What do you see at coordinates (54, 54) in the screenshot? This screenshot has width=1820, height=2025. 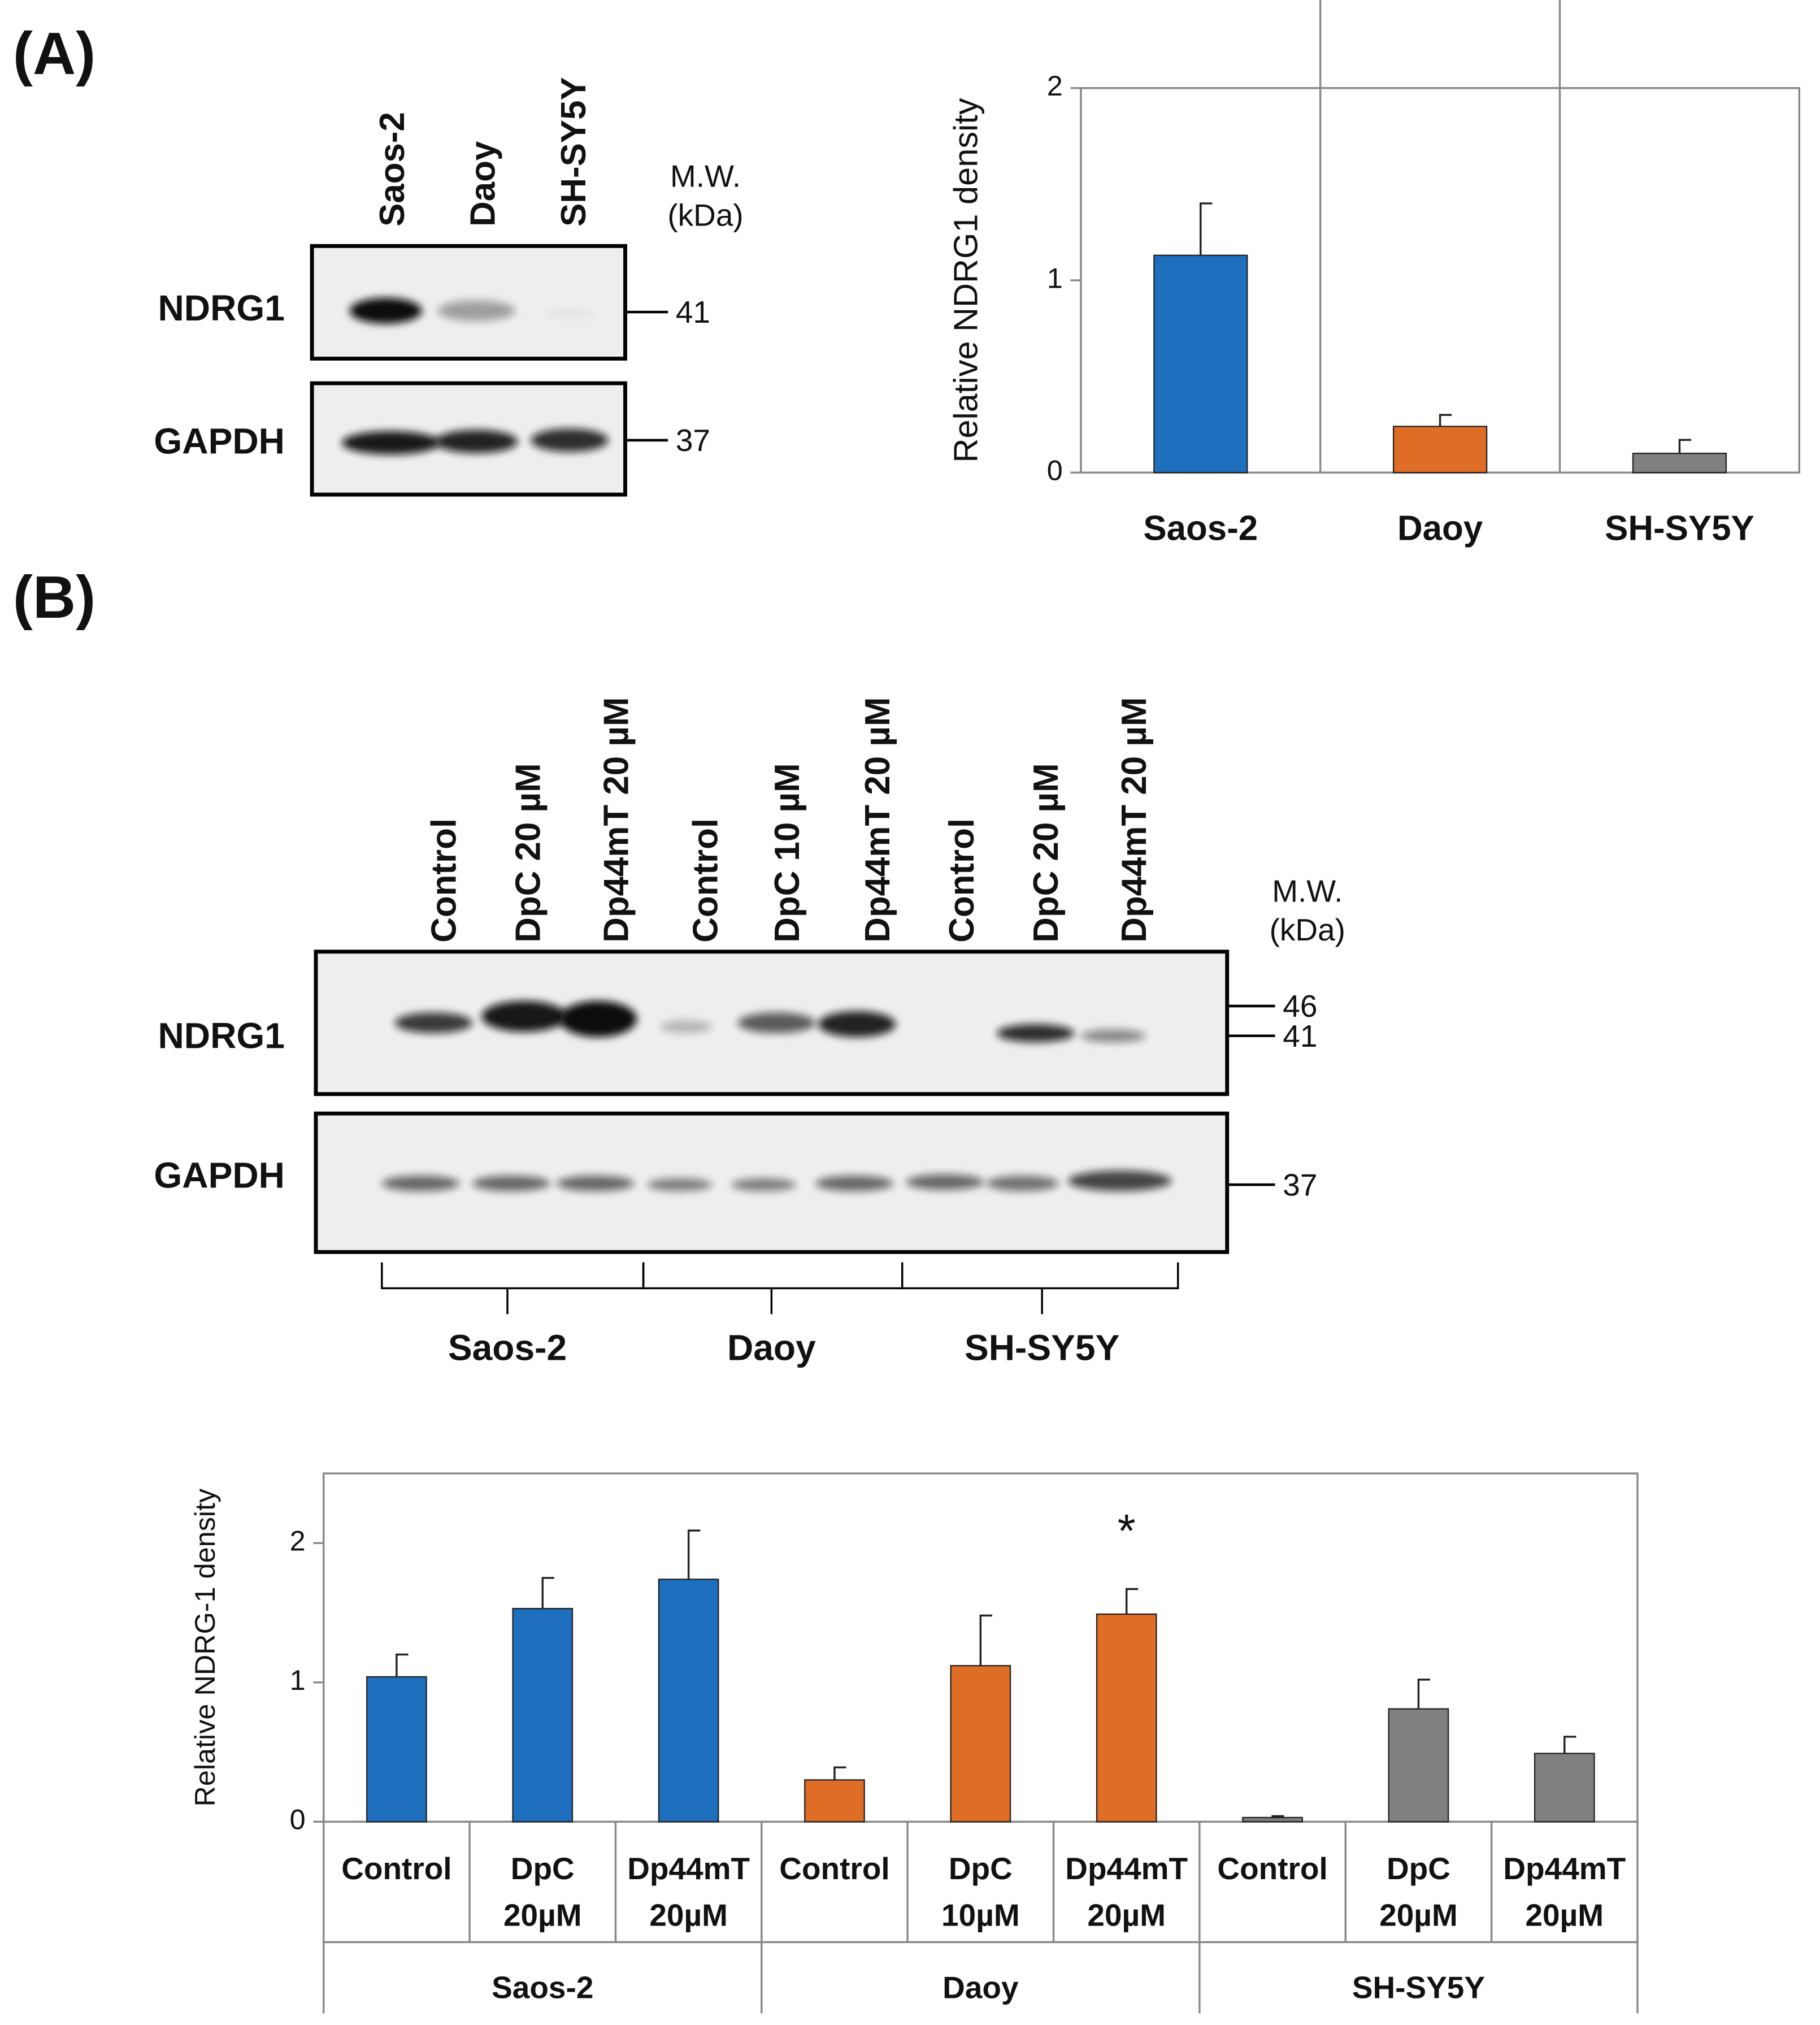 I see `panel-label: (A)` at bounding box center [54, 54].